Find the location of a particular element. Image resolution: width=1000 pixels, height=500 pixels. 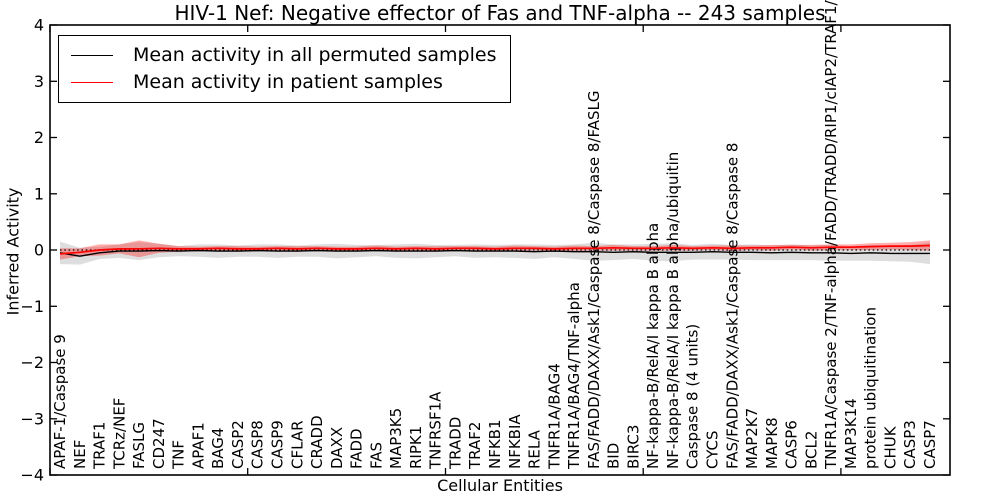

y-tick-label: −2 is located at coordinates (32, 362).